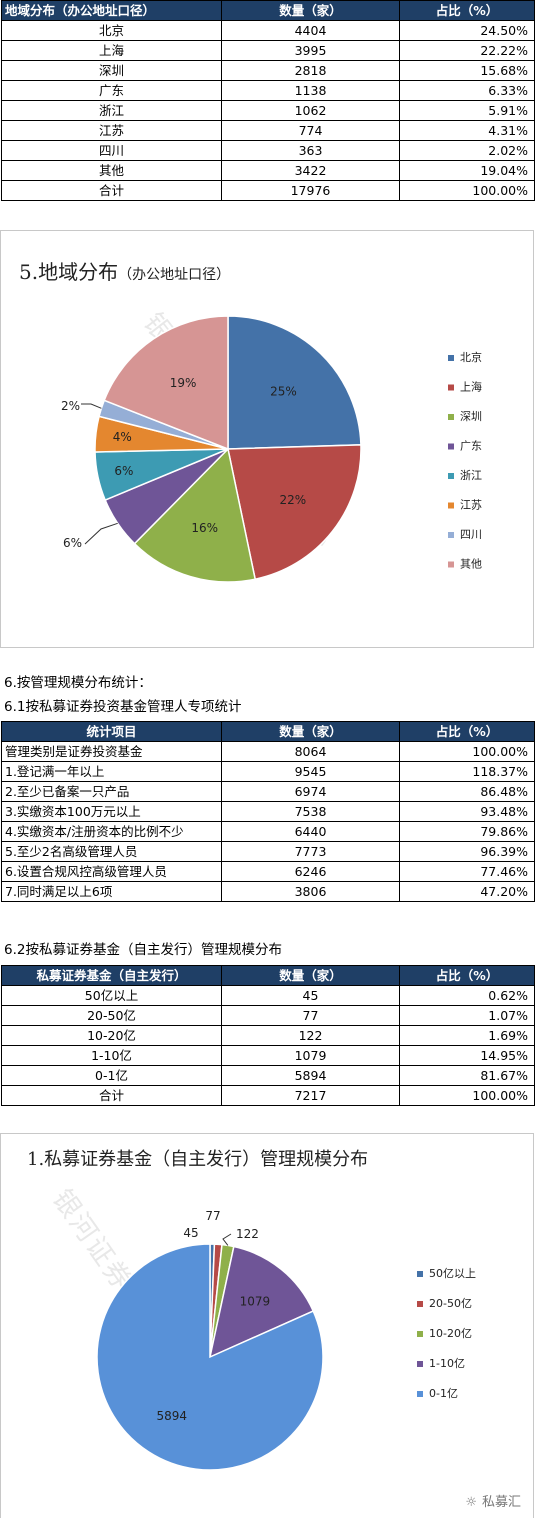 The height and width of the screenshot is (1519, 535). I want to click on count-cell: 363, so click(310, 150).